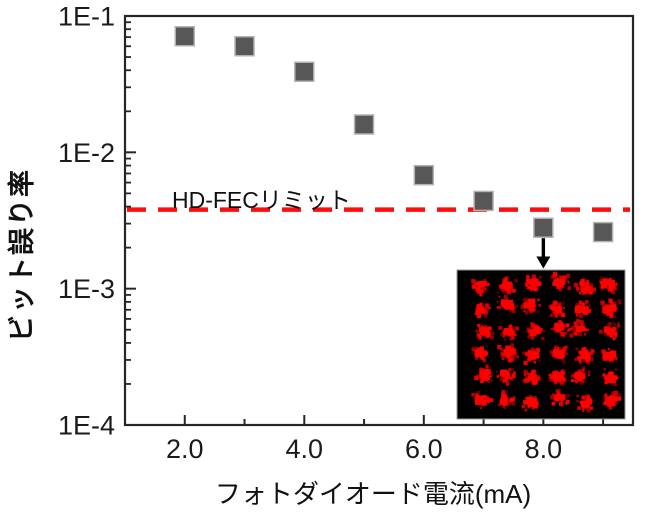  Describe the element at coordinates (424, 449) in the screenshot. I see `x-tick-label: 6.0` at that location.